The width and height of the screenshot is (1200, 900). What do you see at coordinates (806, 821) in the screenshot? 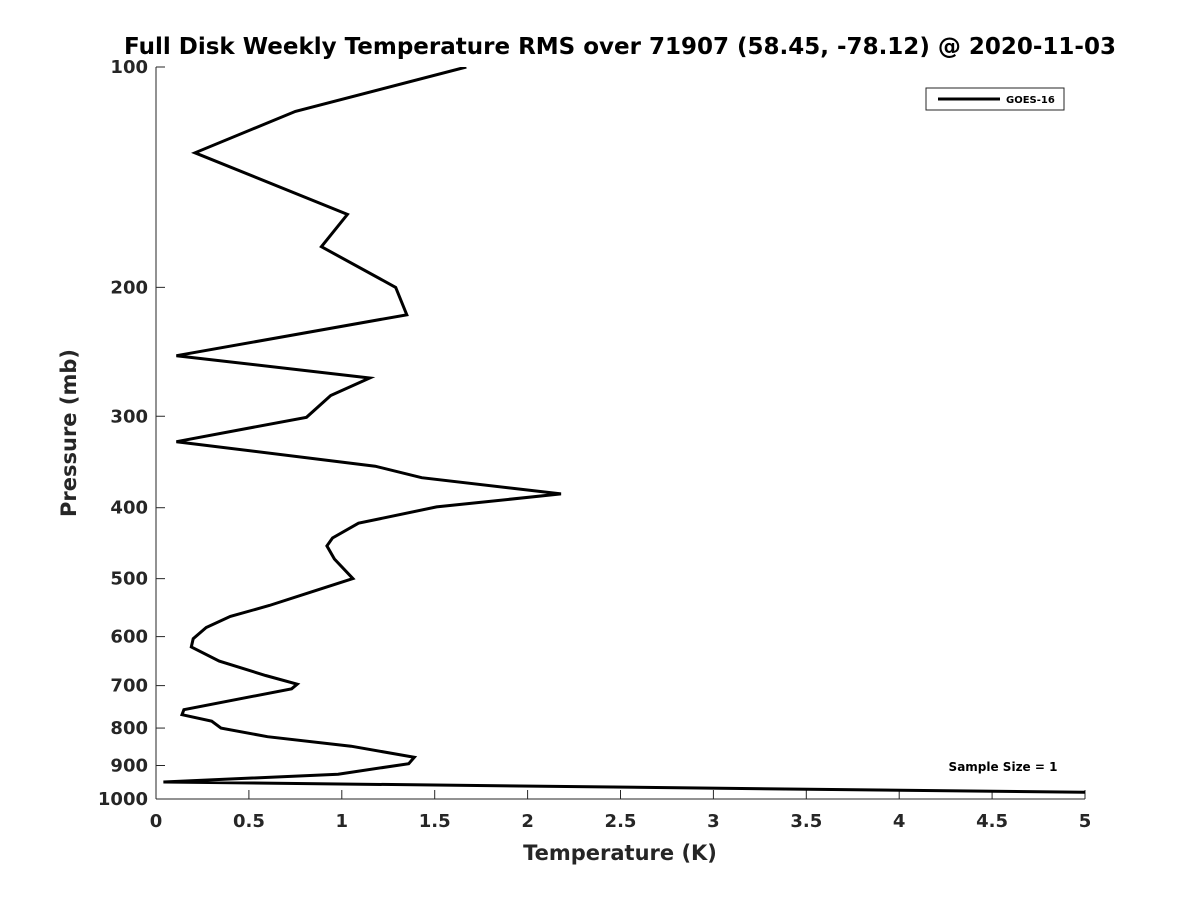
I see `x-tick-label: 3.5` at bounding box center [806, 821].